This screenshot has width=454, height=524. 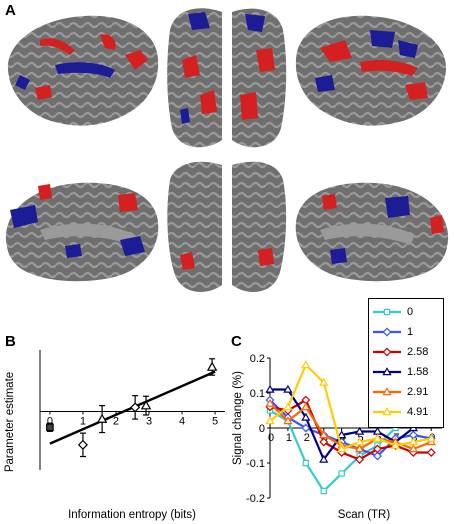 I want to click on legend-label: 1.58, so click(x=418, y=372).